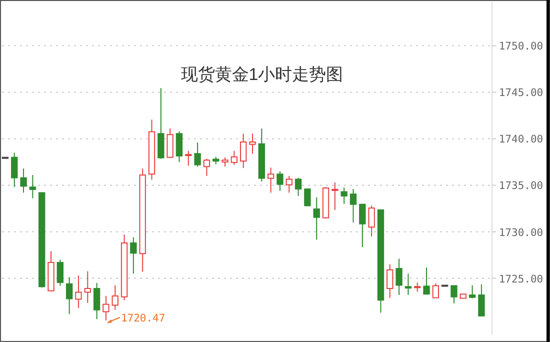 The height and width of the screenshot is (342, 550). I want to click on y-tick-label: 1735.00, so click(521, 186).